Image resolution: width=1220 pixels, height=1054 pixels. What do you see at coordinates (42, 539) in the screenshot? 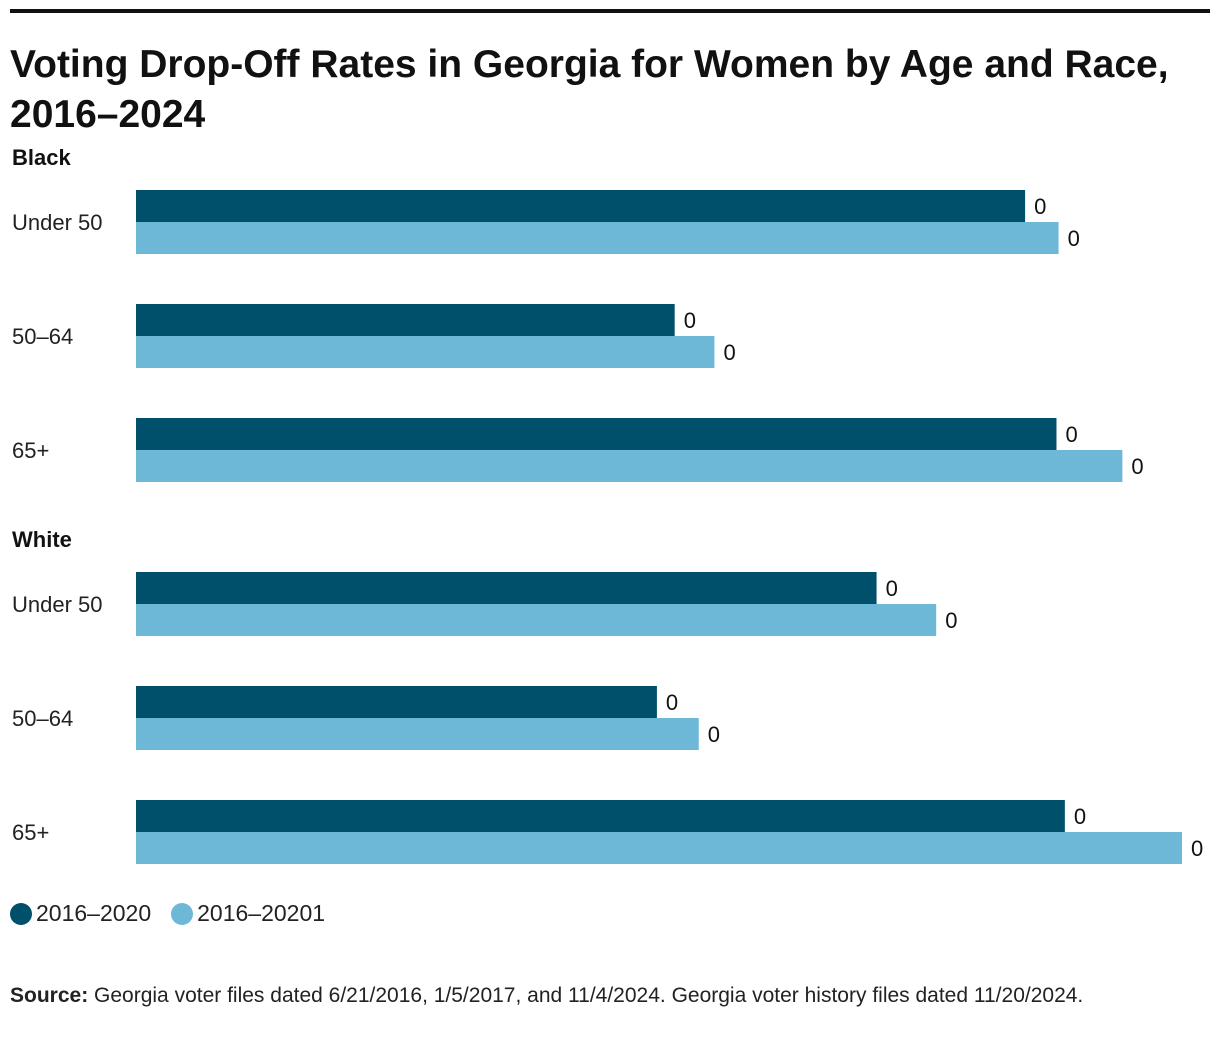
I see `group-label-white: White` at bounding box center [42, 539].